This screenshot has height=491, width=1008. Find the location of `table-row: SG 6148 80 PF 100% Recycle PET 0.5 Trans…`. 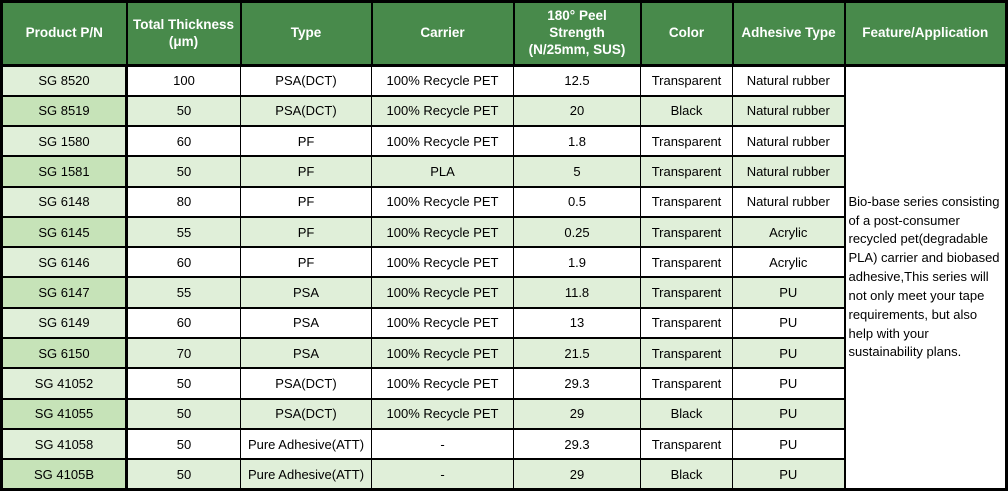

table-row: SG 6148 80 PF 100% Recycle PET 0.5 Trans… is located at coordinates (504, 201).